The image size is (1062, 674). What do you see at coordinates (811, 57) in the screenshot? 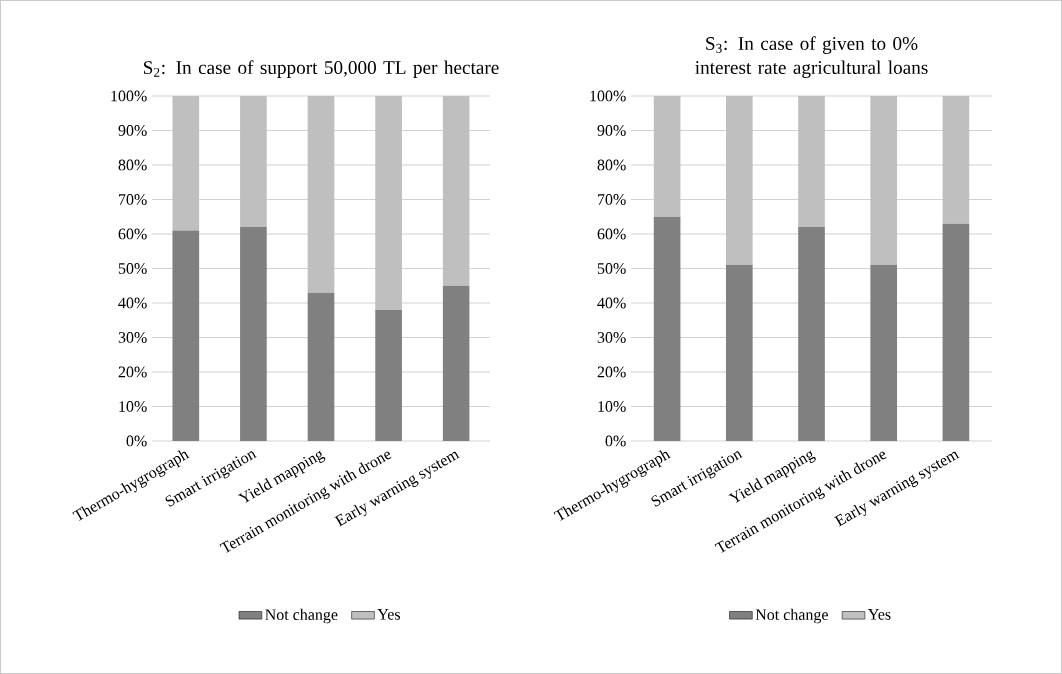
I see `chart-title: S$_{3}$: In case of given to 0% interest rate agricultural loans` at bounding box center [811, 57].